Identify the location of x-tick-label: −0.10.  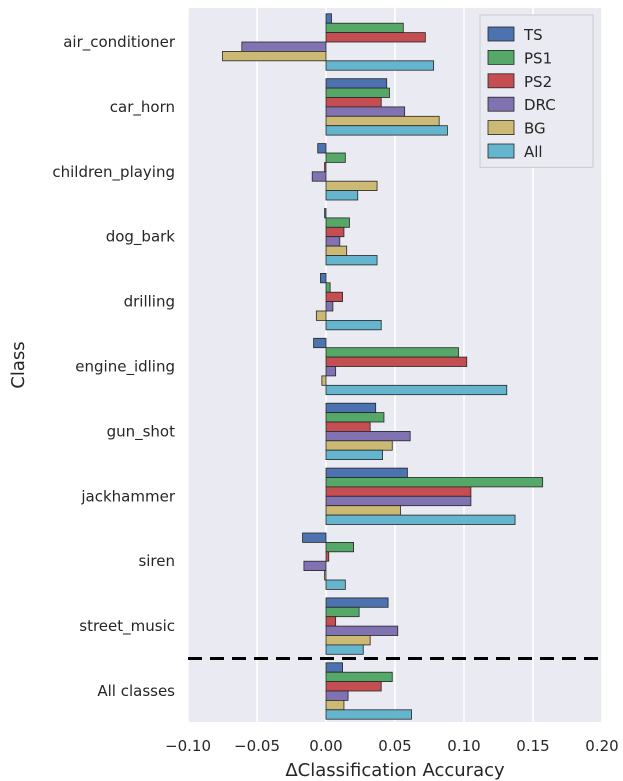
(188, 746).